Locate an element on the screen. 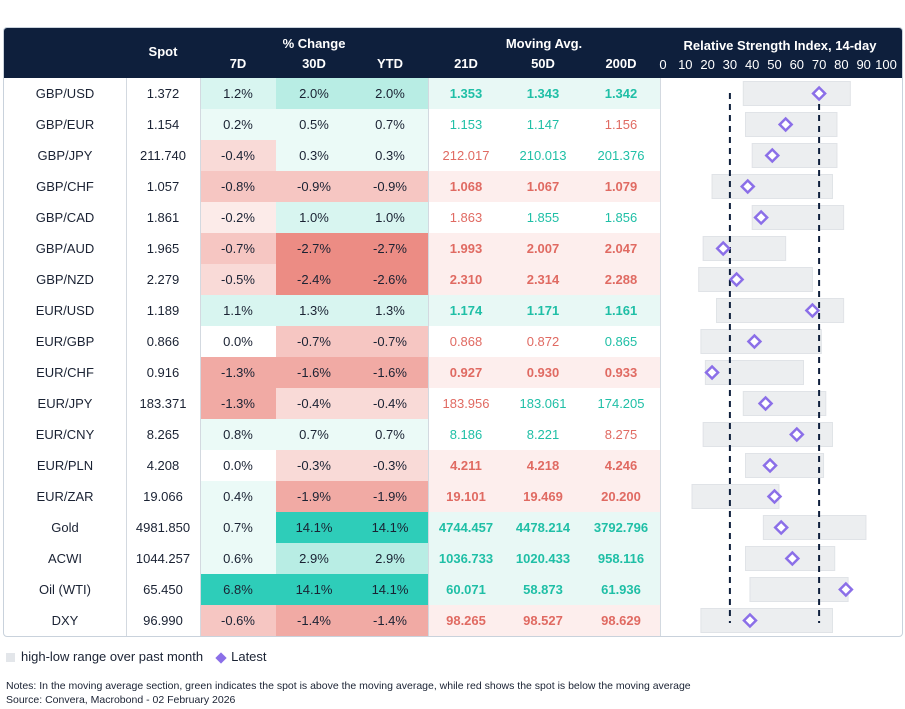 This screenshot has width=905, height=709. cell-name: GBP/EUR is located at coordinates (65, 124).